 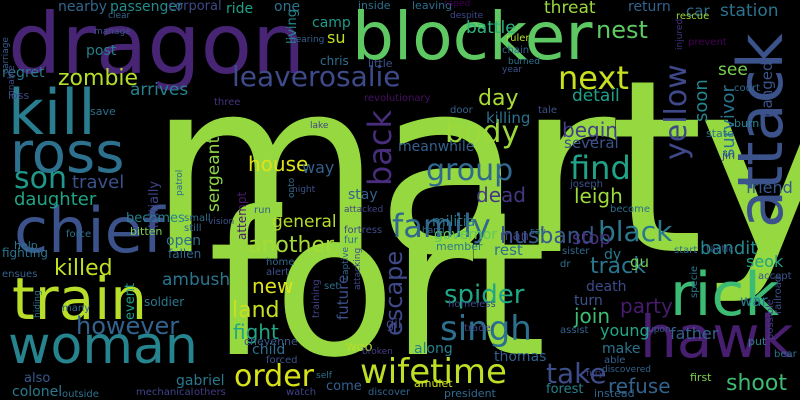 What do you see at coordinates (359, 347) in the screenshot?
I see `cloud-word: woo` at bounding box center [359, 347].